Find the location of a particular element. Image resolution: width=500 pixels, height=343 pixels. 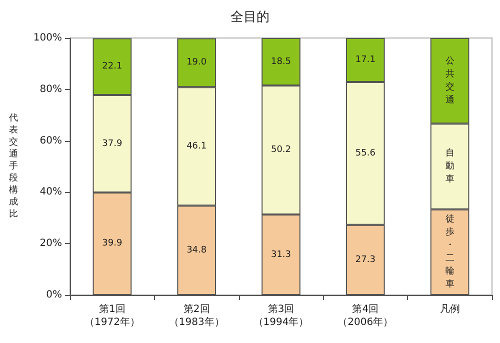

y-tick-label: 40% is located at coordinates (51, 192).